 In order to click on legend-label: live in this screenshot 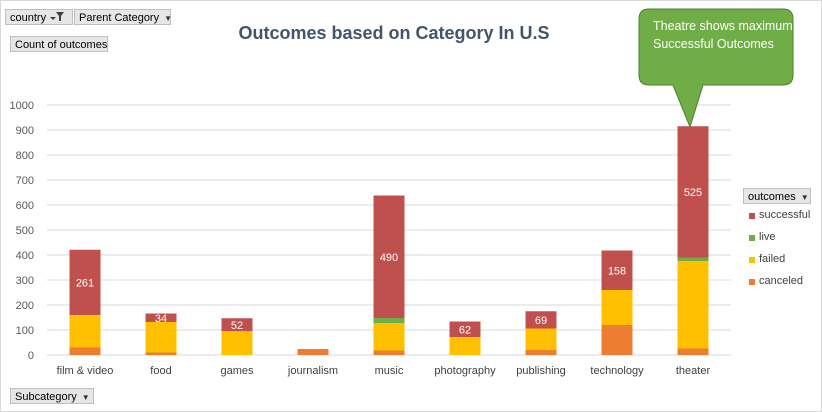, I will do `click(767, 237)`.